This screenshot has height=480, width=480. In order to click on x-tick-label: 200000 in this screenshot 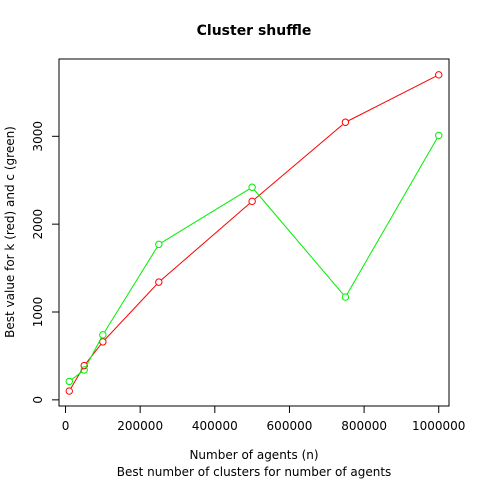, I will do `click(140, 426)`.